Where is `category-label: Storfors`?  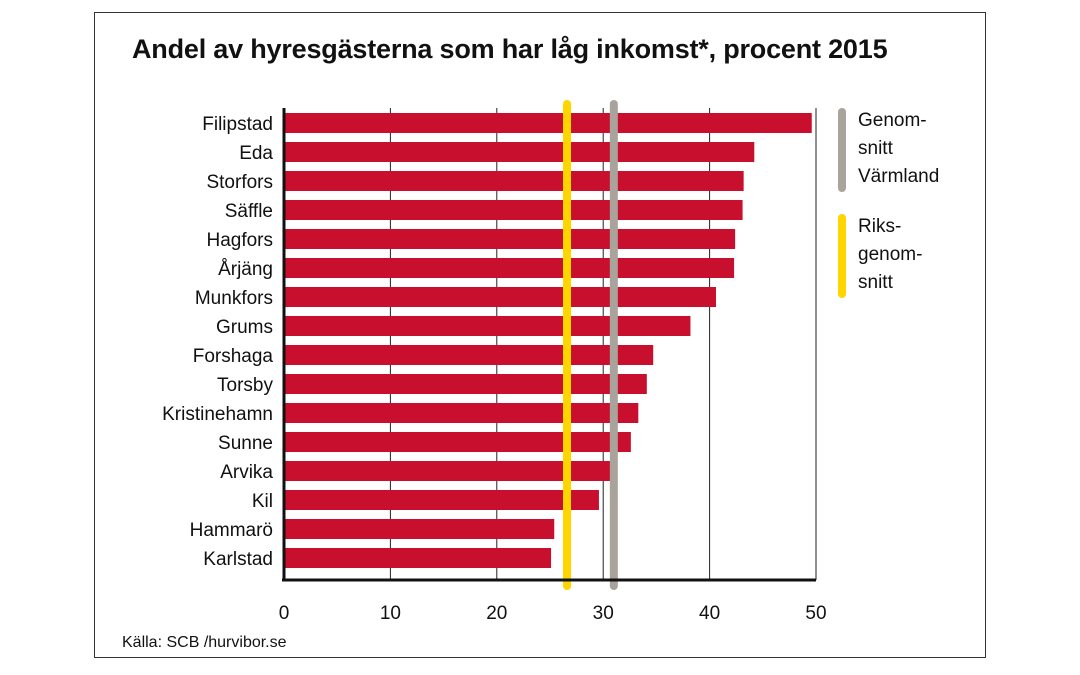 category-label: Storfors is located at coordinates (239, 182).